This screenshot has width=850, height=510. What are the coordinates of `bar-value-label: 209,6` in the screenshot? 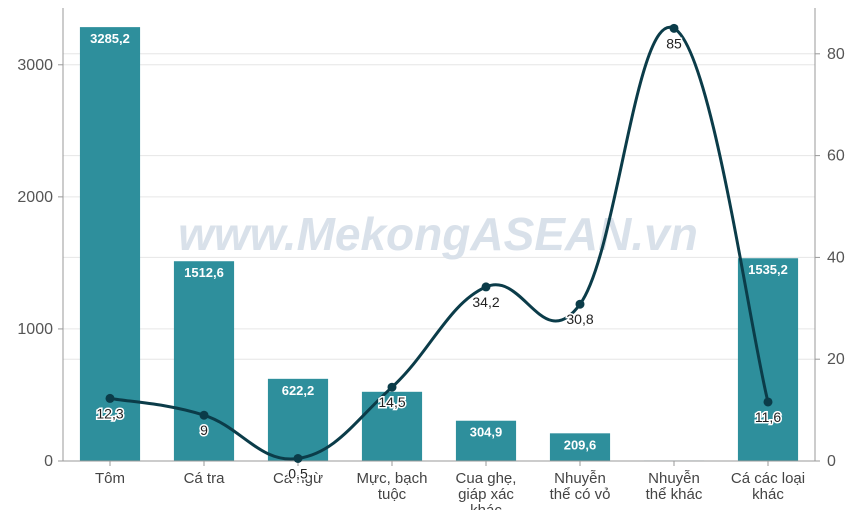 It's located at (580, 444).